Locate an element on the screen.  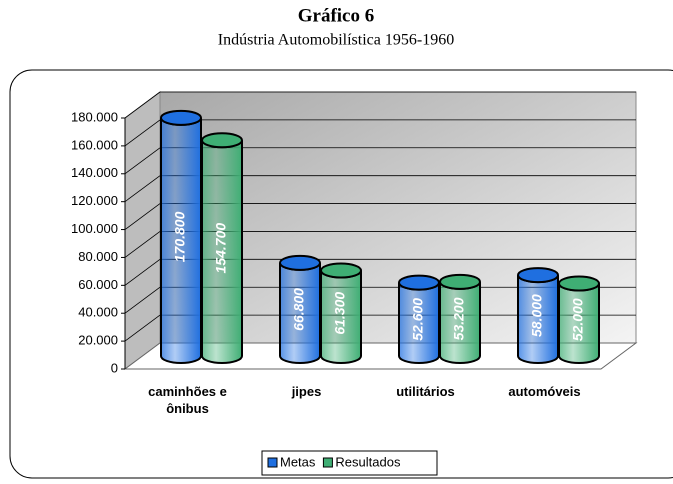
floor is located at coordinates (380, 356).